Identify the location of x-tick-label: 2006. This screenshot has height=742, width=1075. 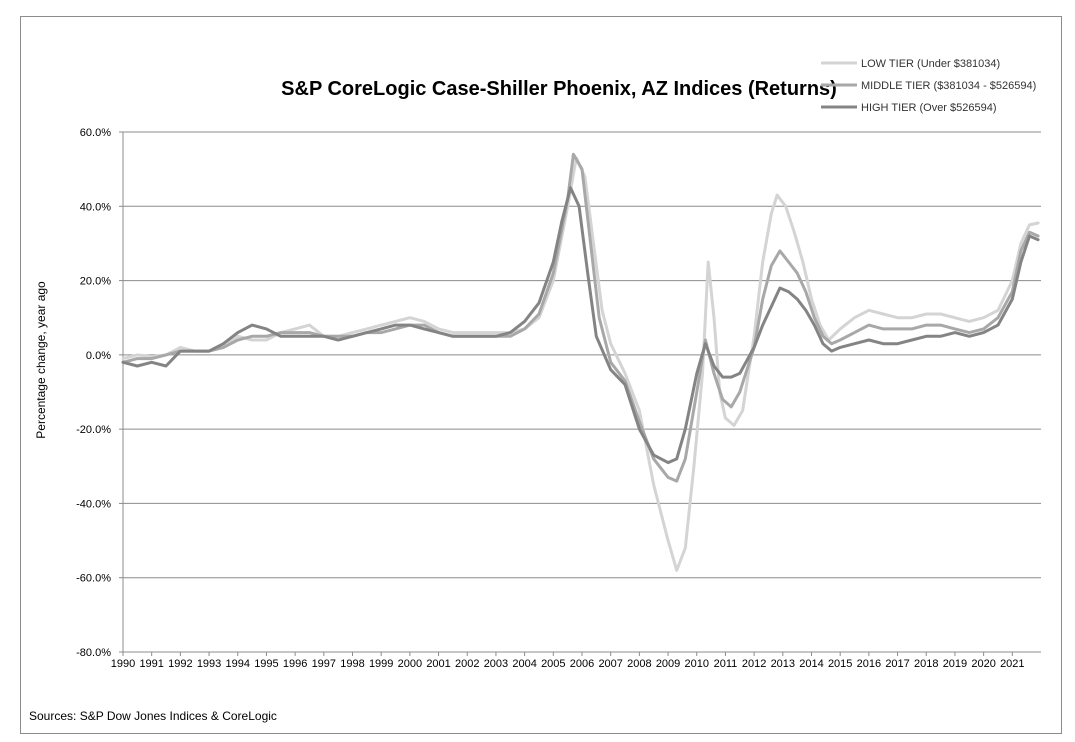
(582, 664).